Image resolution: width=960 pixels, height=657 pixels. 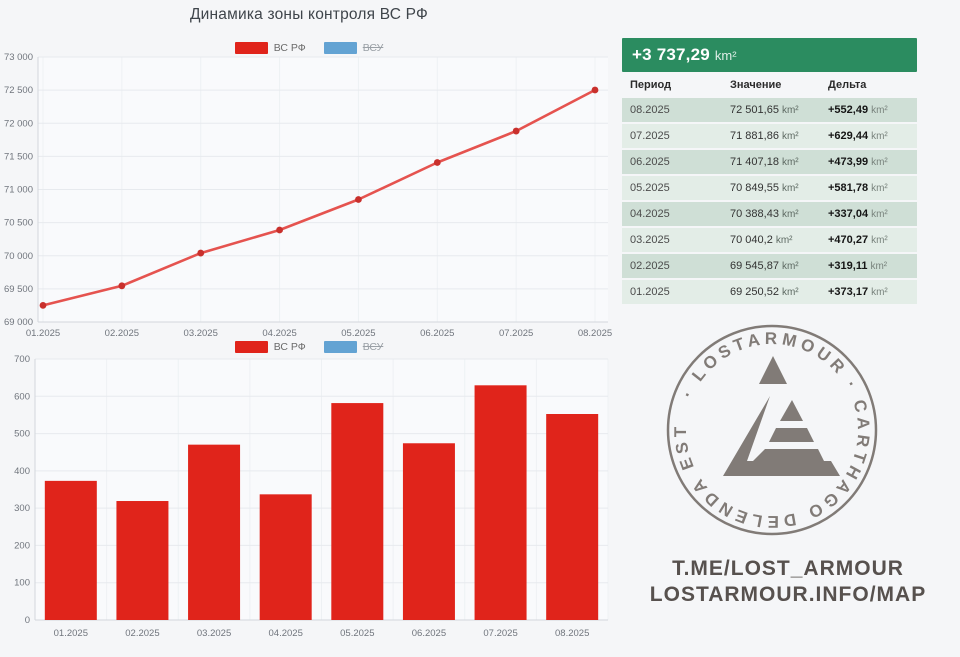 I want to click on bar-04-2025, so click(x=285, y=557).